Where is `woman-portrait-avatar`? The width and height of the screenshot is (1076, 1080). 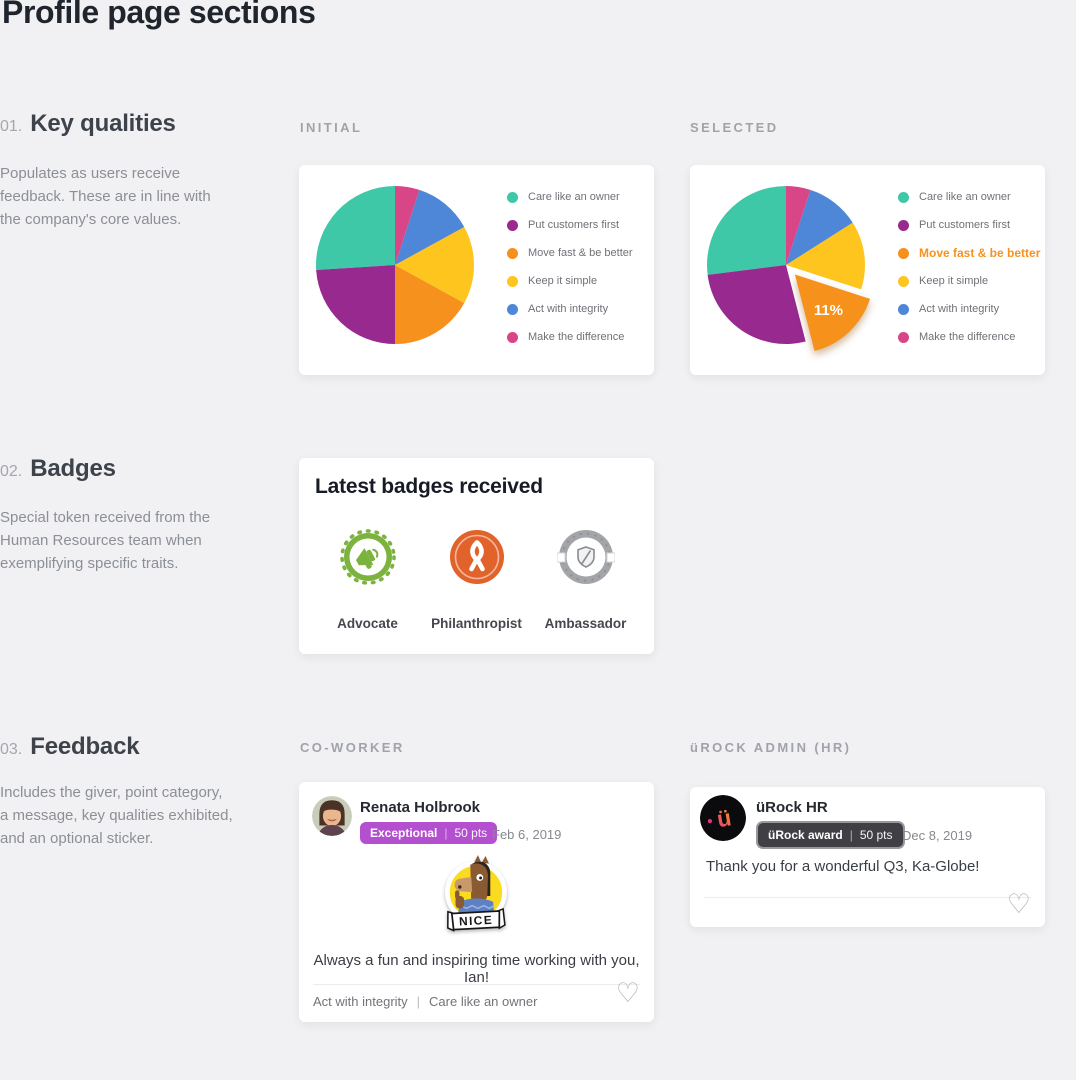 woman-portrait-avatar is located at coordinates (332, 816).